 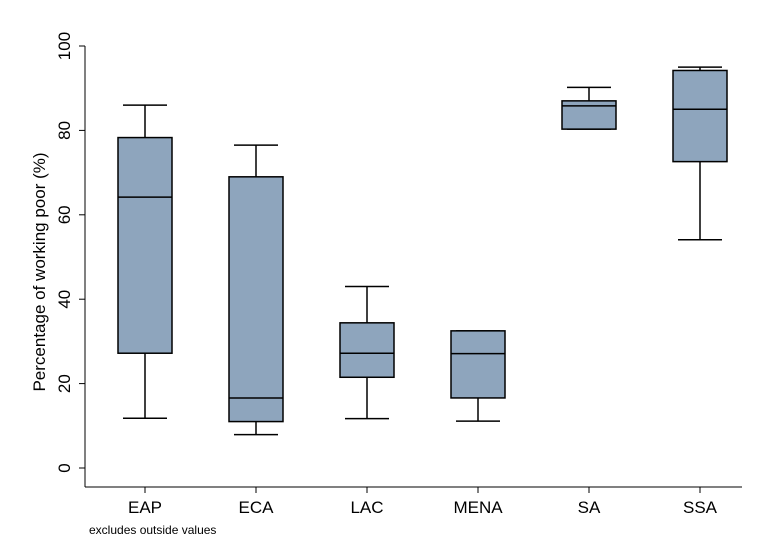 I want to click on y-tick-label: 100, so click(x=64, y=46).